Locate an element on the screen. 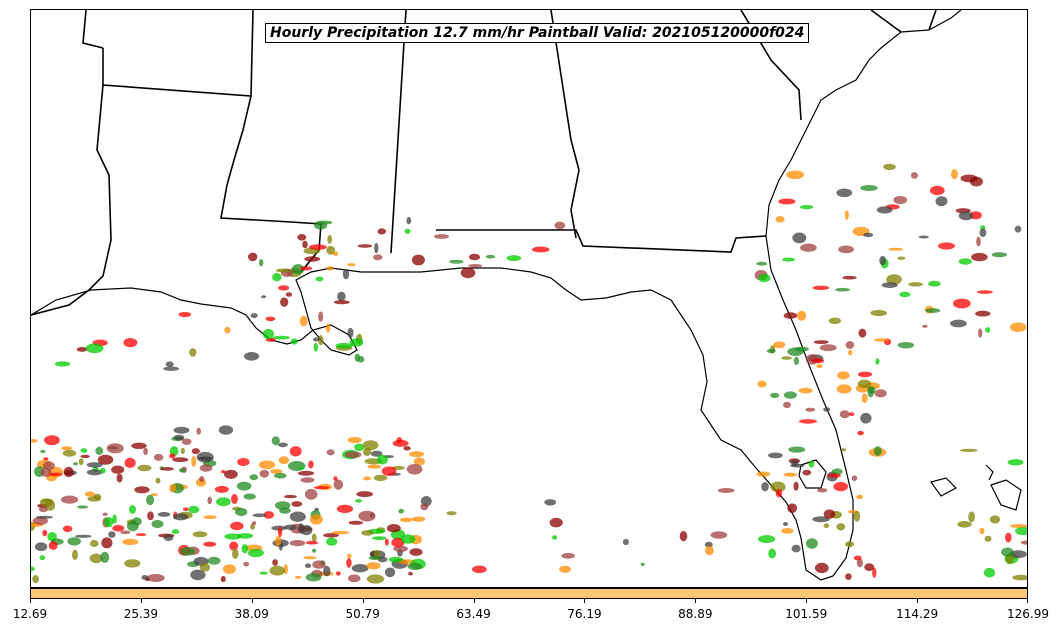  colorbar-tick-label: 12.69 is located at coordinates (30, 614).